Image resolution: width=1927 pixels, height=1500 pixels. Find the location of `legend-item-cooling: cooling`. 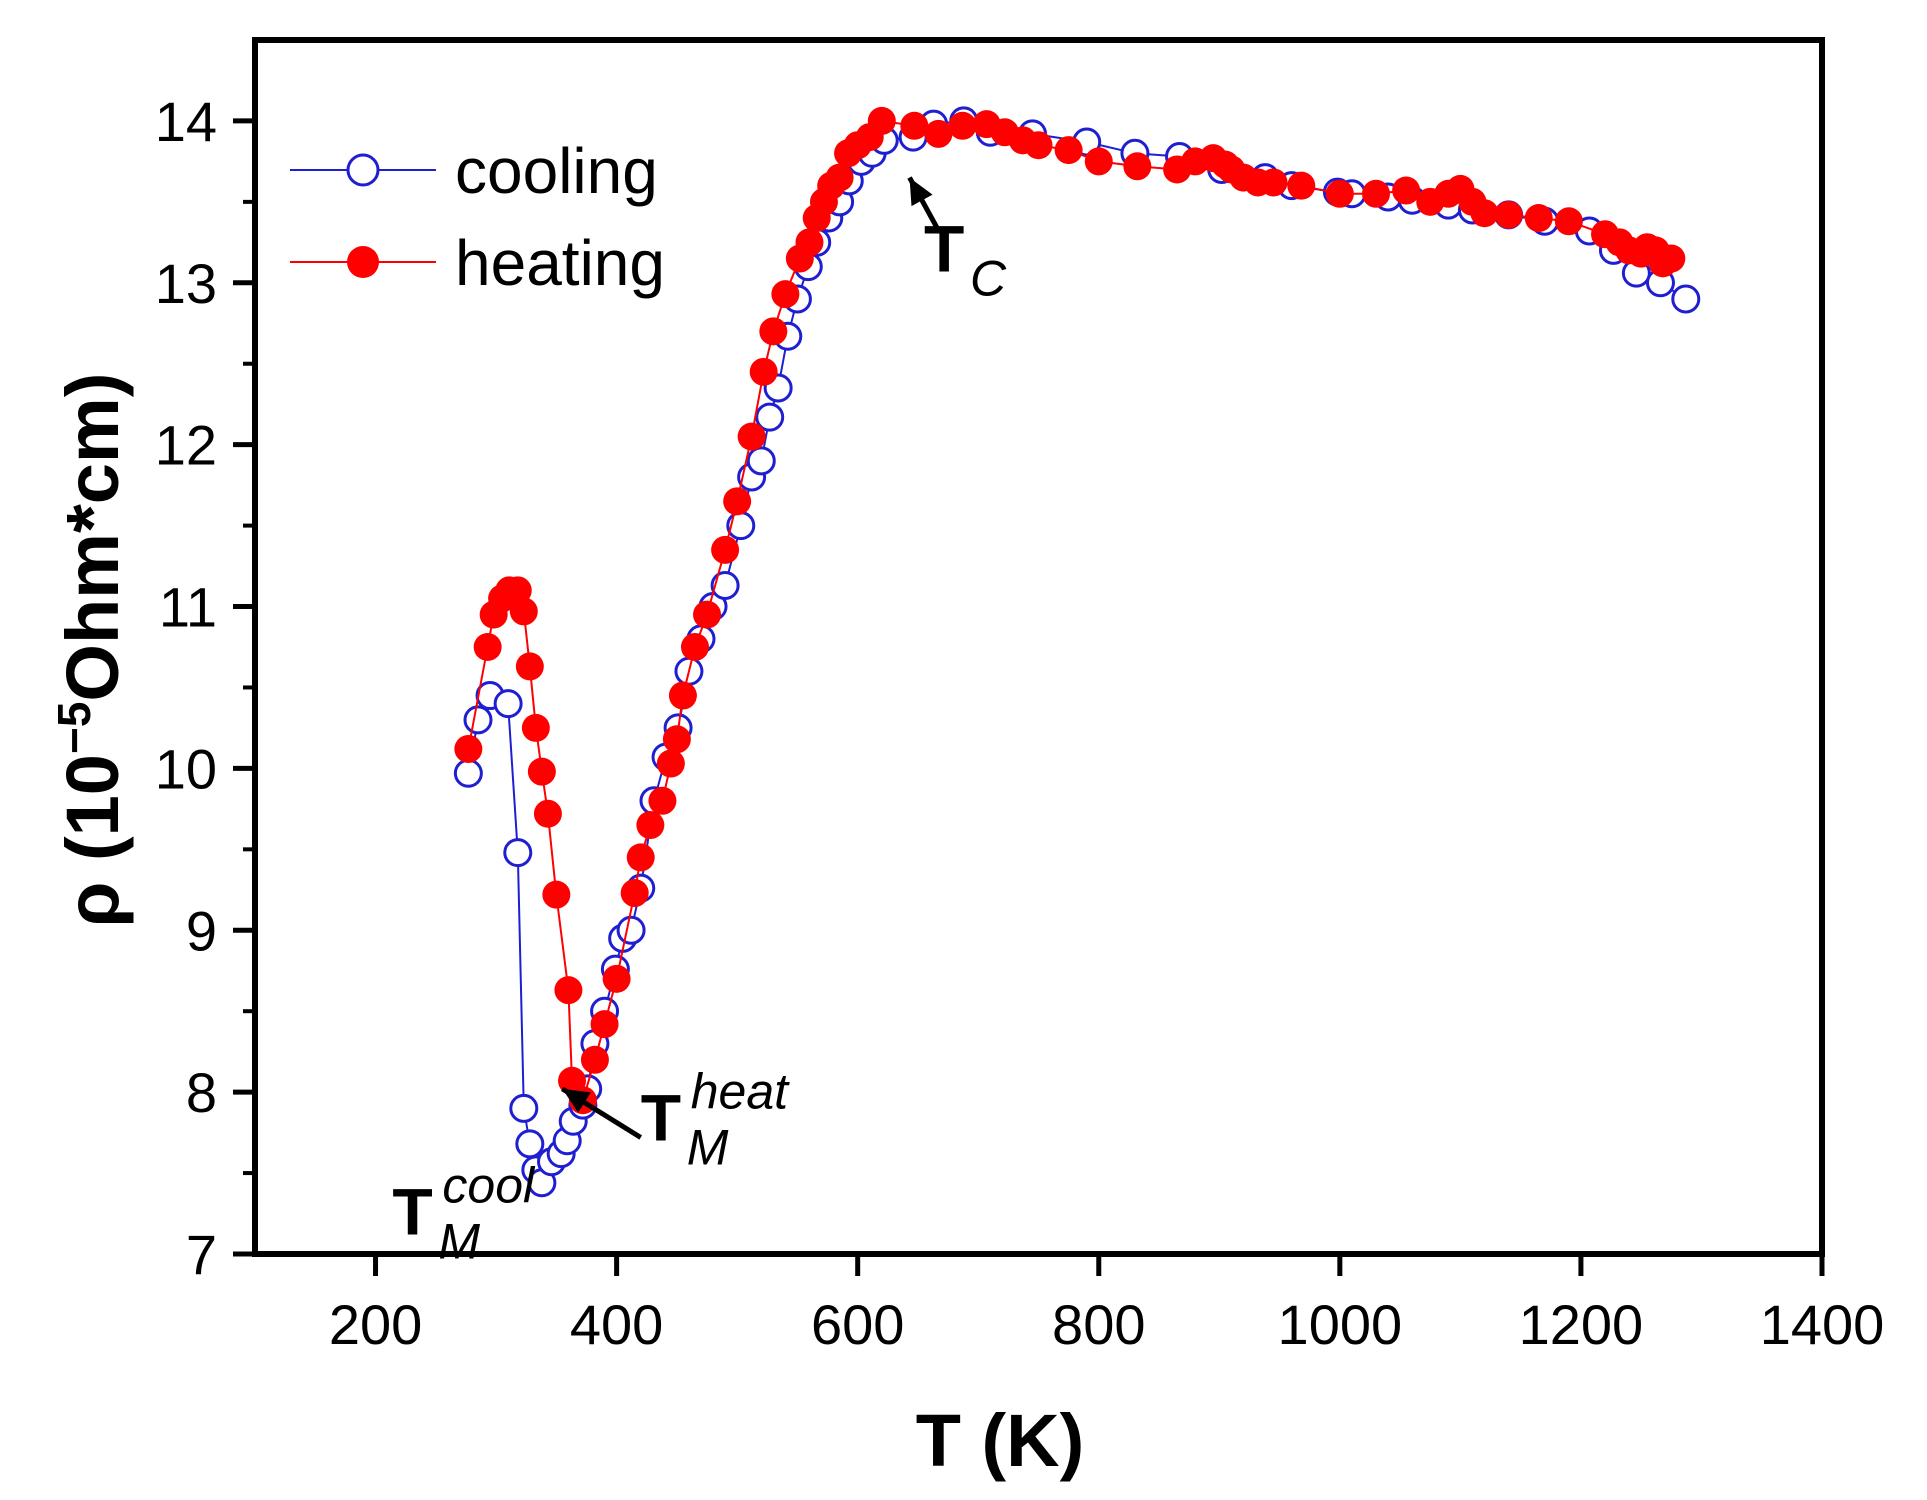

legend-item-cooling: cooling is located at coordinates (474, 171).